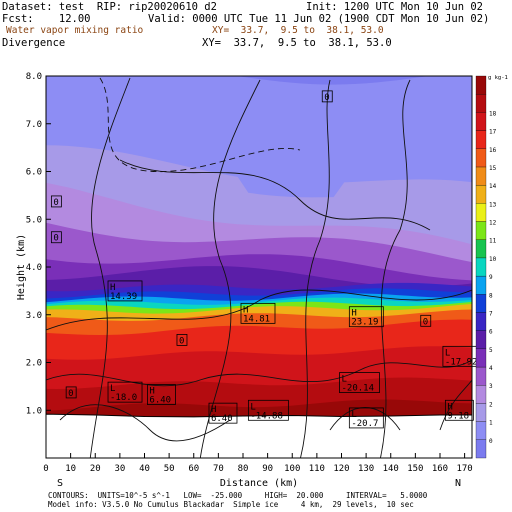 This screenshot has height=512, width=512. What do you see at coordinates (144, 469) in the screenshot?
I see `x-tick-label-40: 40` at bounding box center [144, 469].